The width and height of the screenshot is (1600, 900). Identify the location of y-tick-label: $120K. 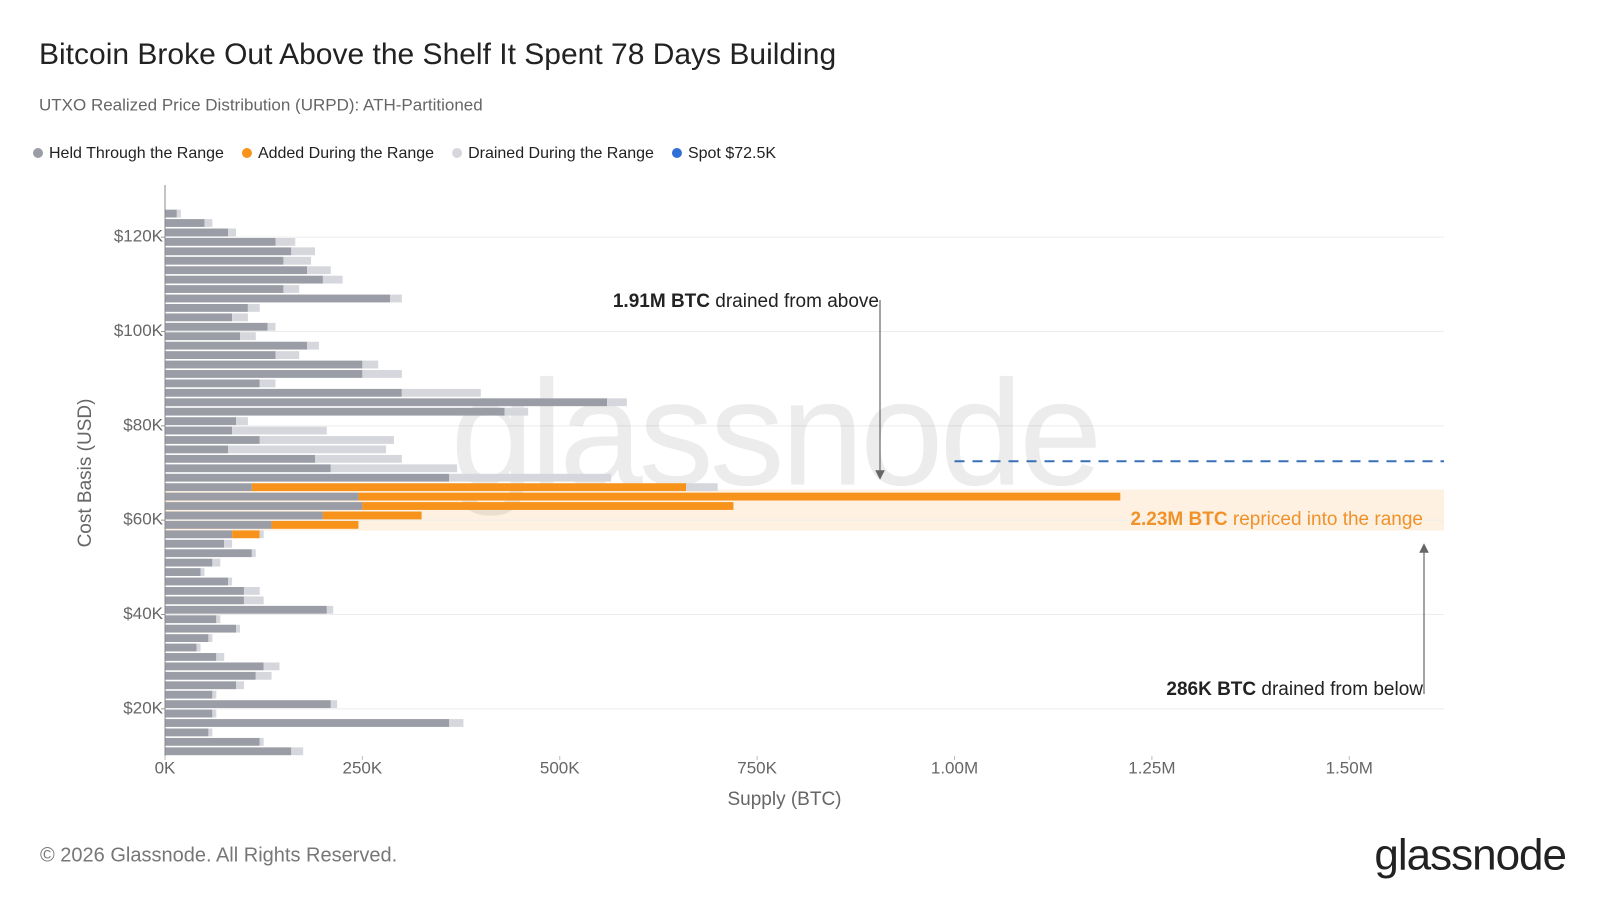
(139, 236).